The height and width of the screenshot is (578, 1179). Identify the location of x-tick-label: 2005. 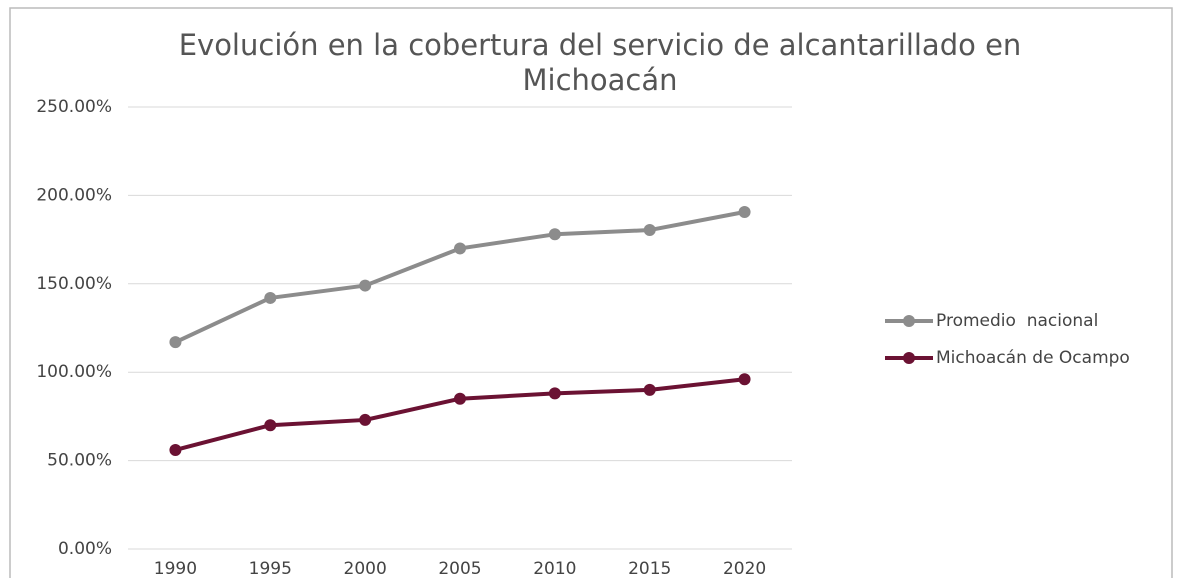
(459, 568).